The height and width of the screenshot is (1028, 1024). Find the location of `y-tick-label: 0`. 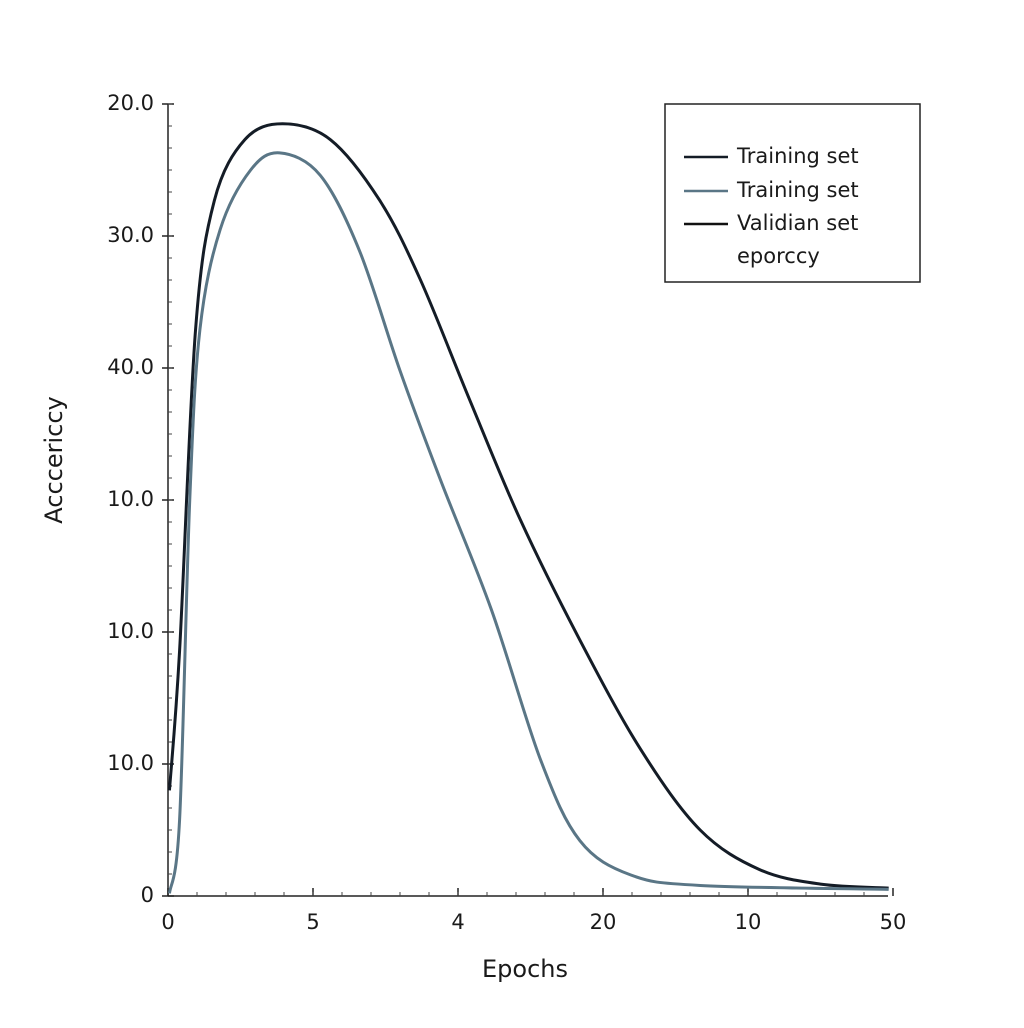

y-tick-label: 0 is located at coordinates (147, 895).